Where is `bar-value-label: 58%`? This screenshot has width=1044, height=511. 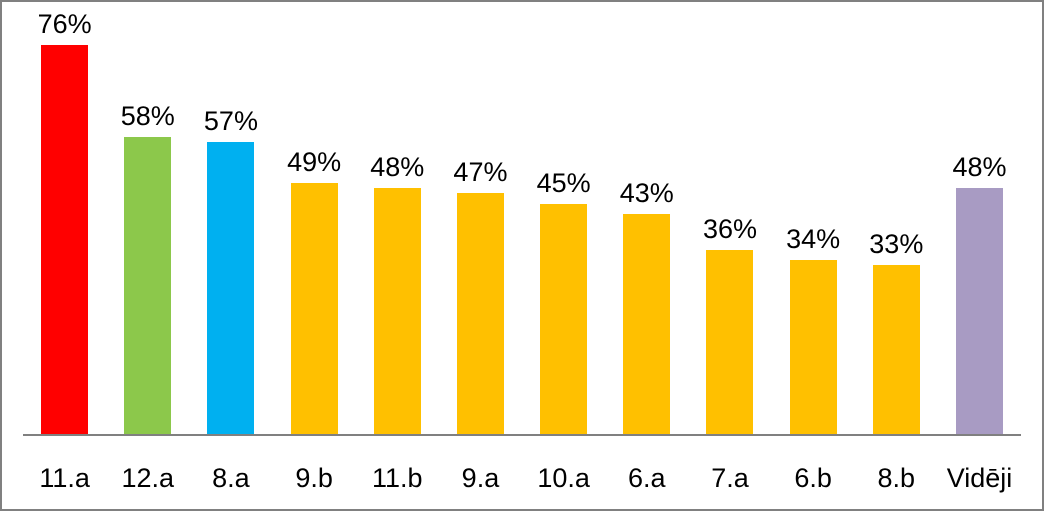 bar-value-label: 58% is located at coordinates (147, 116).